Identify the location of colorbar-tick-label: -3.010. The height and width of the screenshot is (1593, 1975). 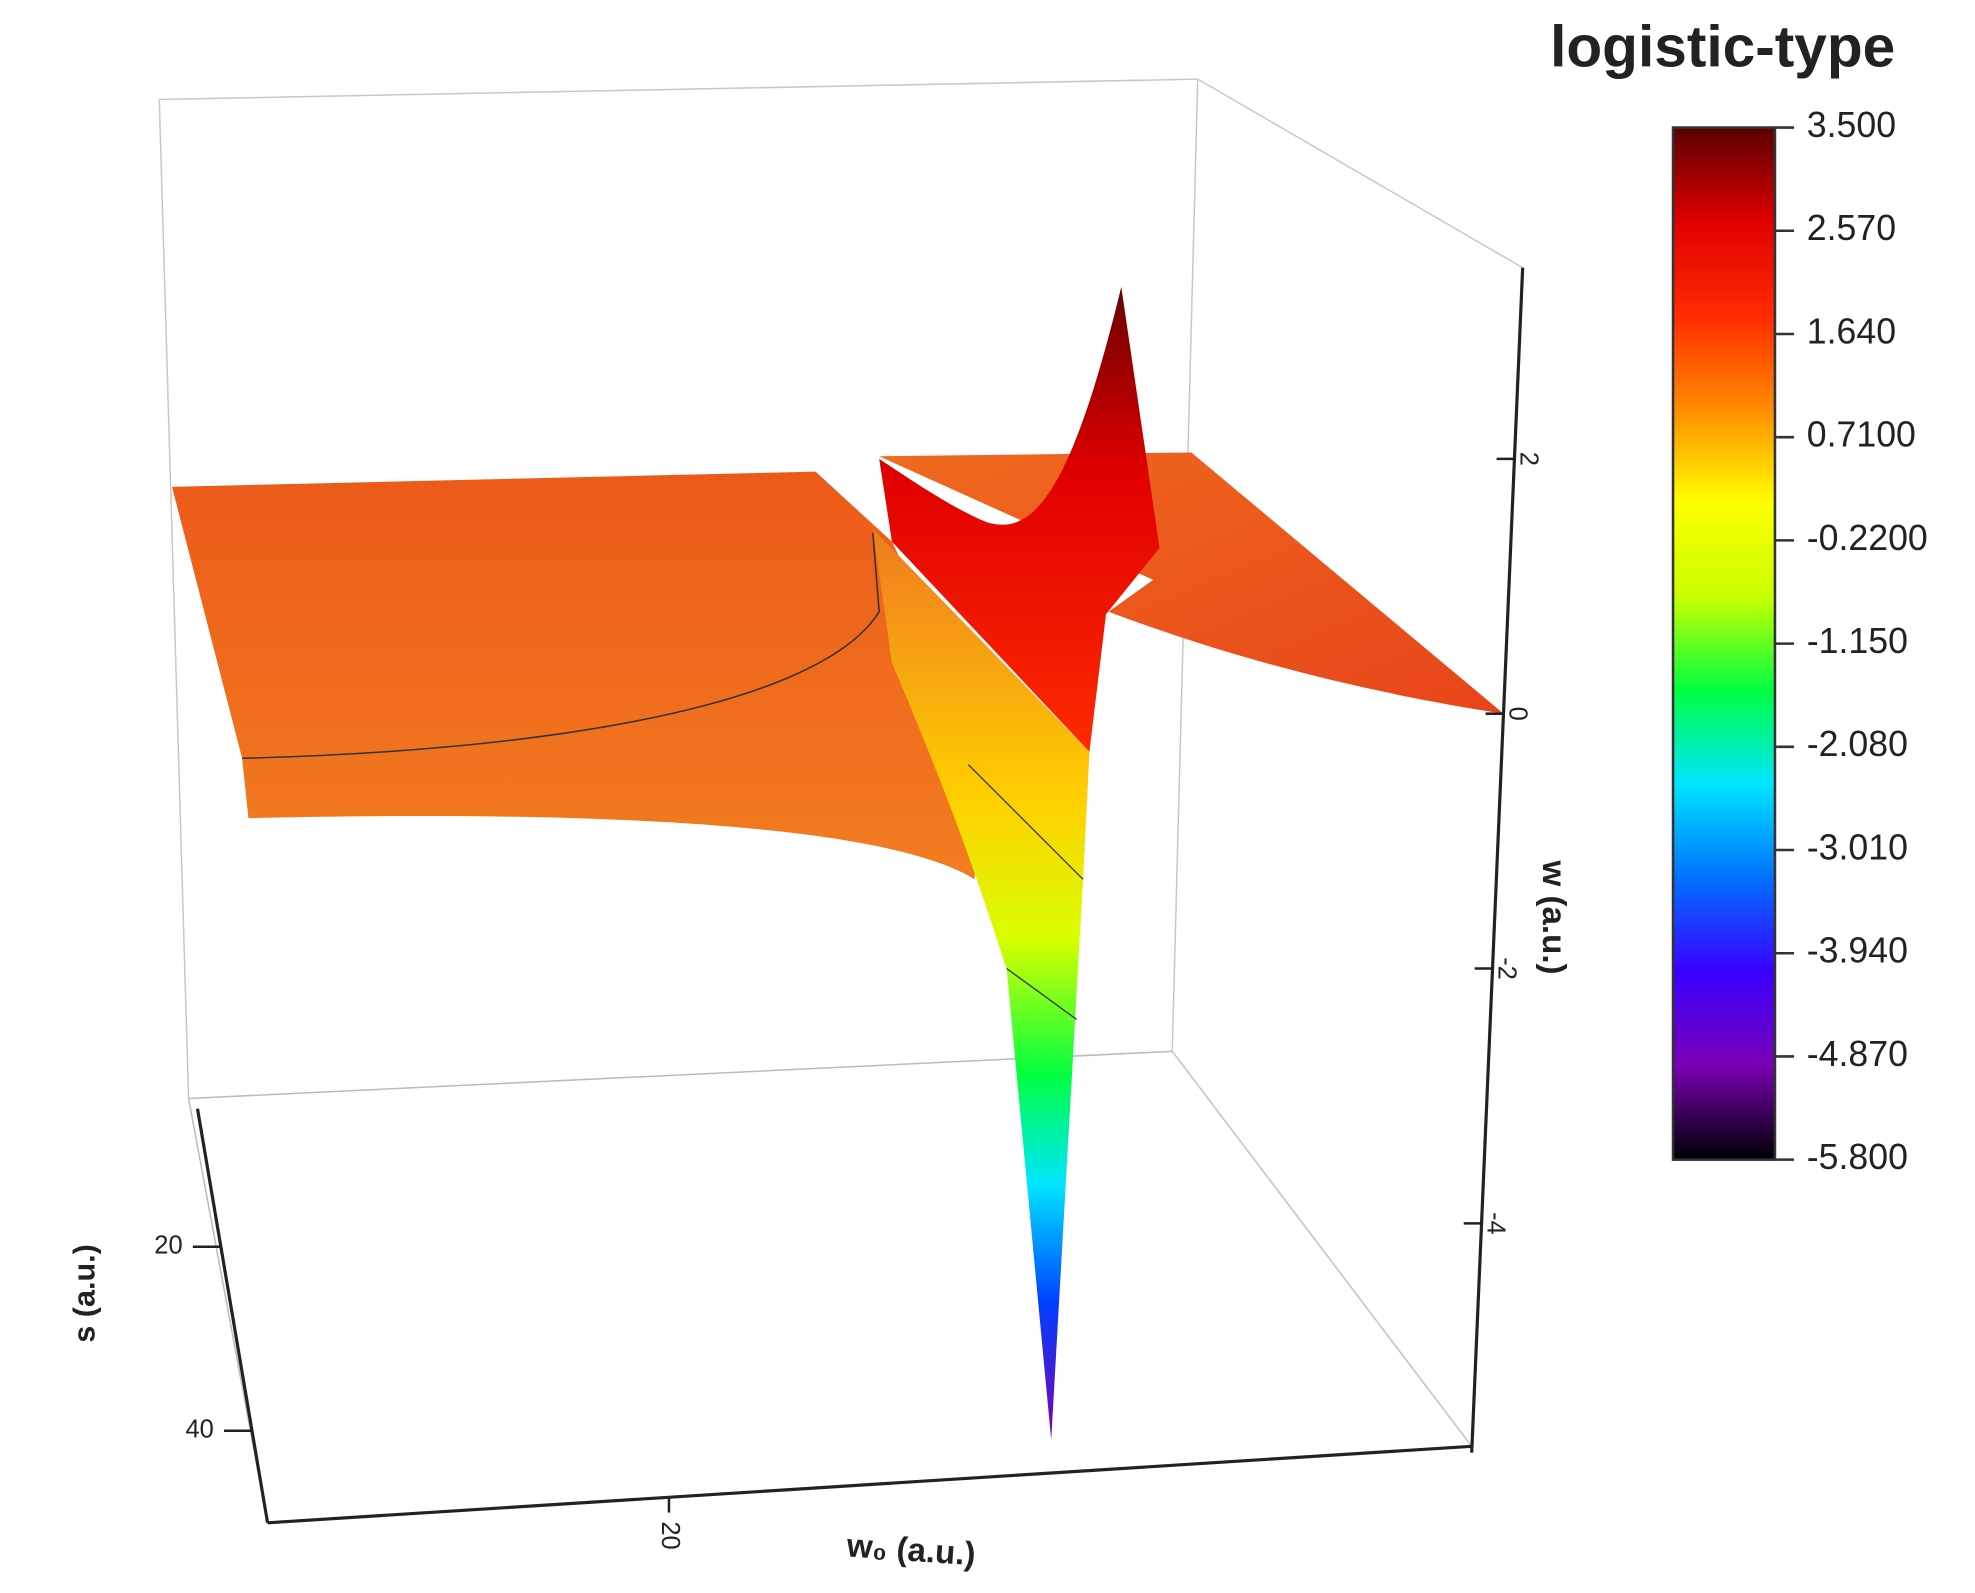
(1857, 847).